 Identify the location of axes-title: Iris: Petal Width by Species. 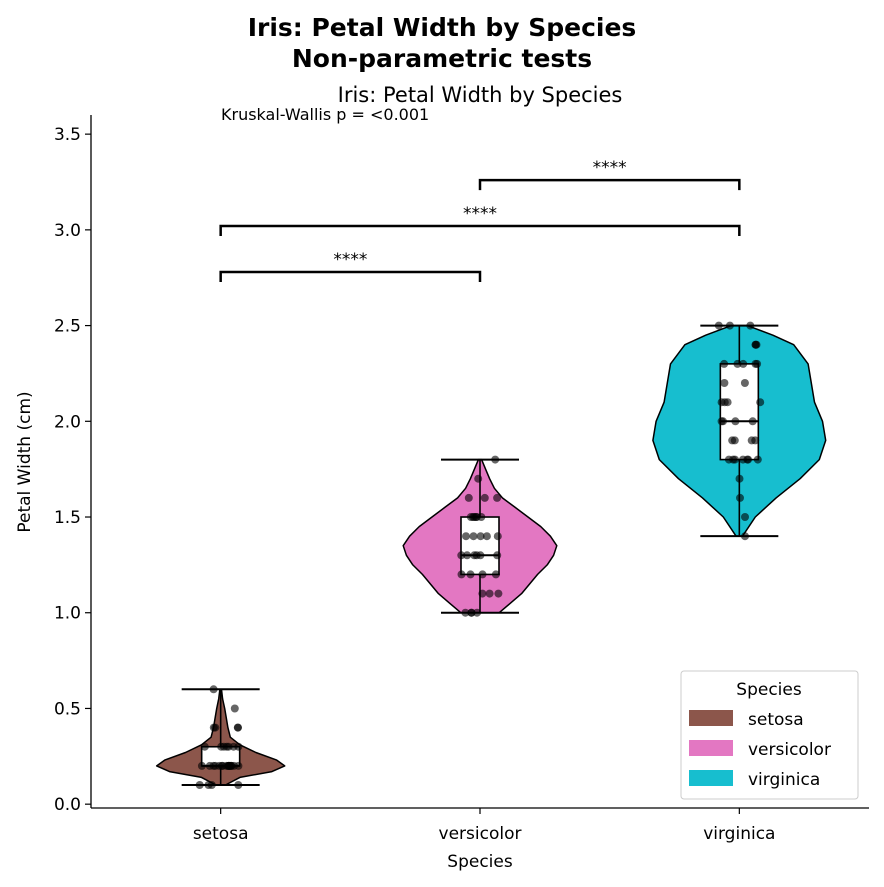
(480, 95).